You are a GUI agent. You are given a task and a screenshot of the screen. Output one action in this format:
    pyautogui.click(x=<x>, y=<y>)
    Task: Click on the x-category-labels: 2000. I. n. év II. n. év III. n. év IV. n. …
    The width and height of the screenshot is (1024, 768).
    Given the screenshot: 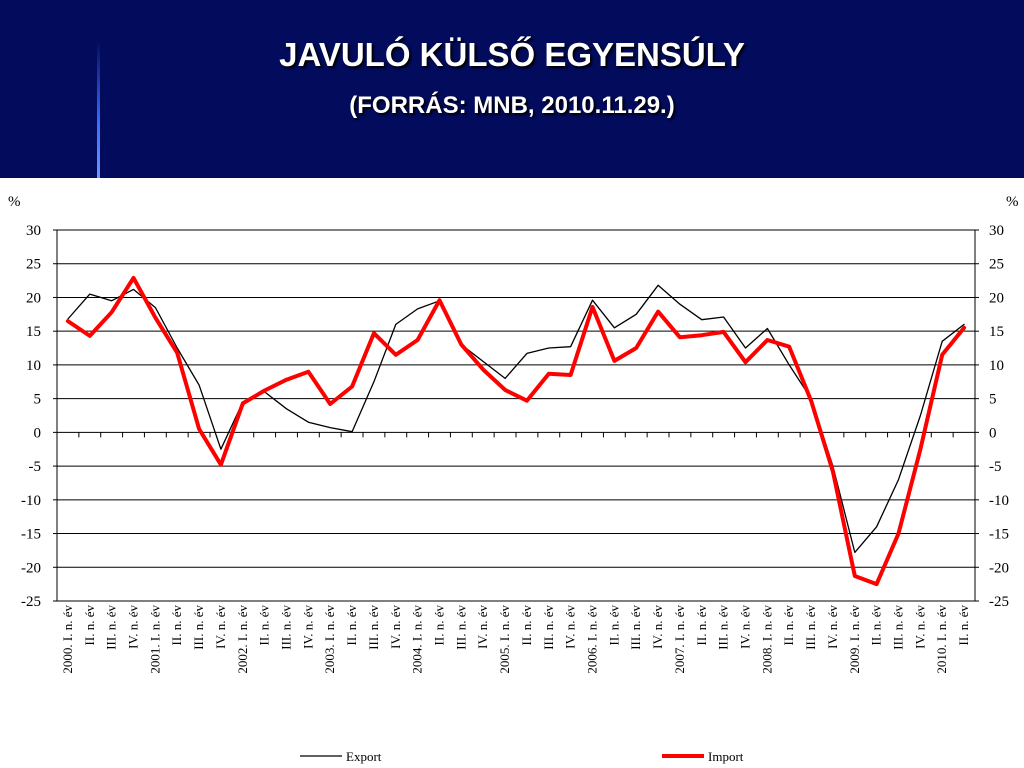 What is the action you would take?
    pyautogui.click(x=515, y=639)
    